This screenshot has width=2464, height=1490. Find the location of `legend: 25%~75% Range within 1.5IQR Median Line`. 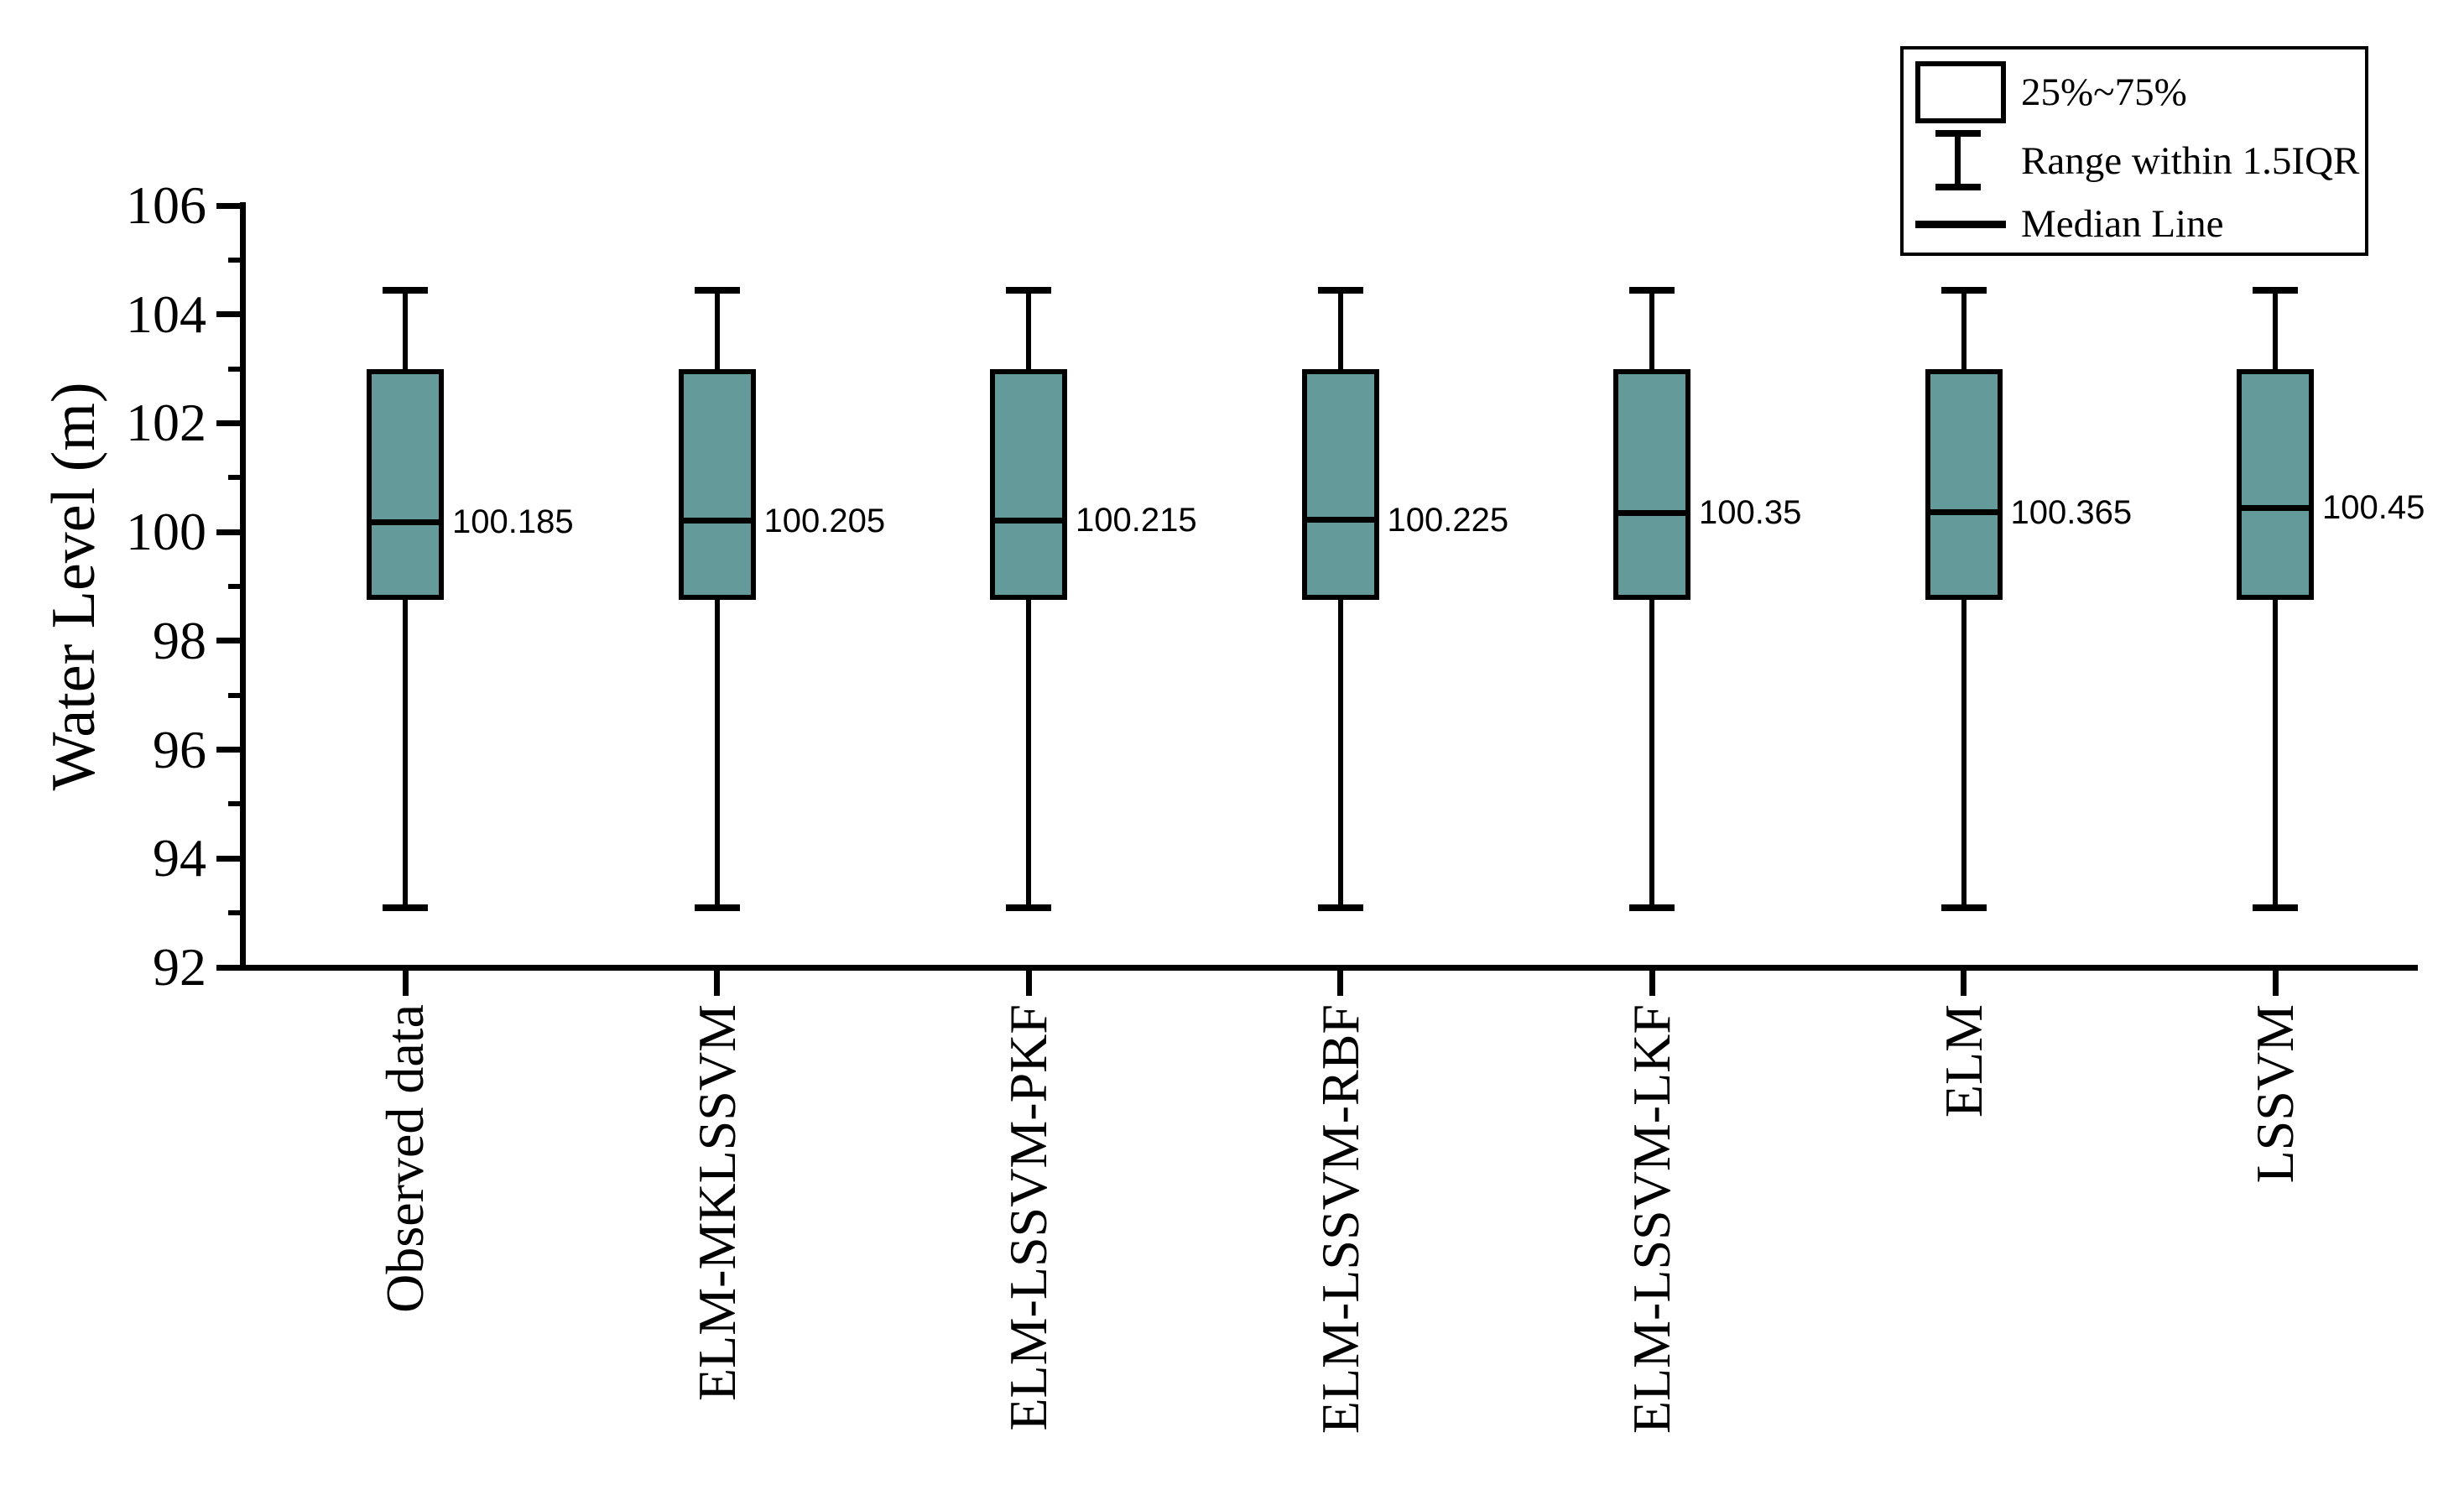

legend: 25%~75% Range within 1.5IQR Median Line is located at coordinates (2134, 151).